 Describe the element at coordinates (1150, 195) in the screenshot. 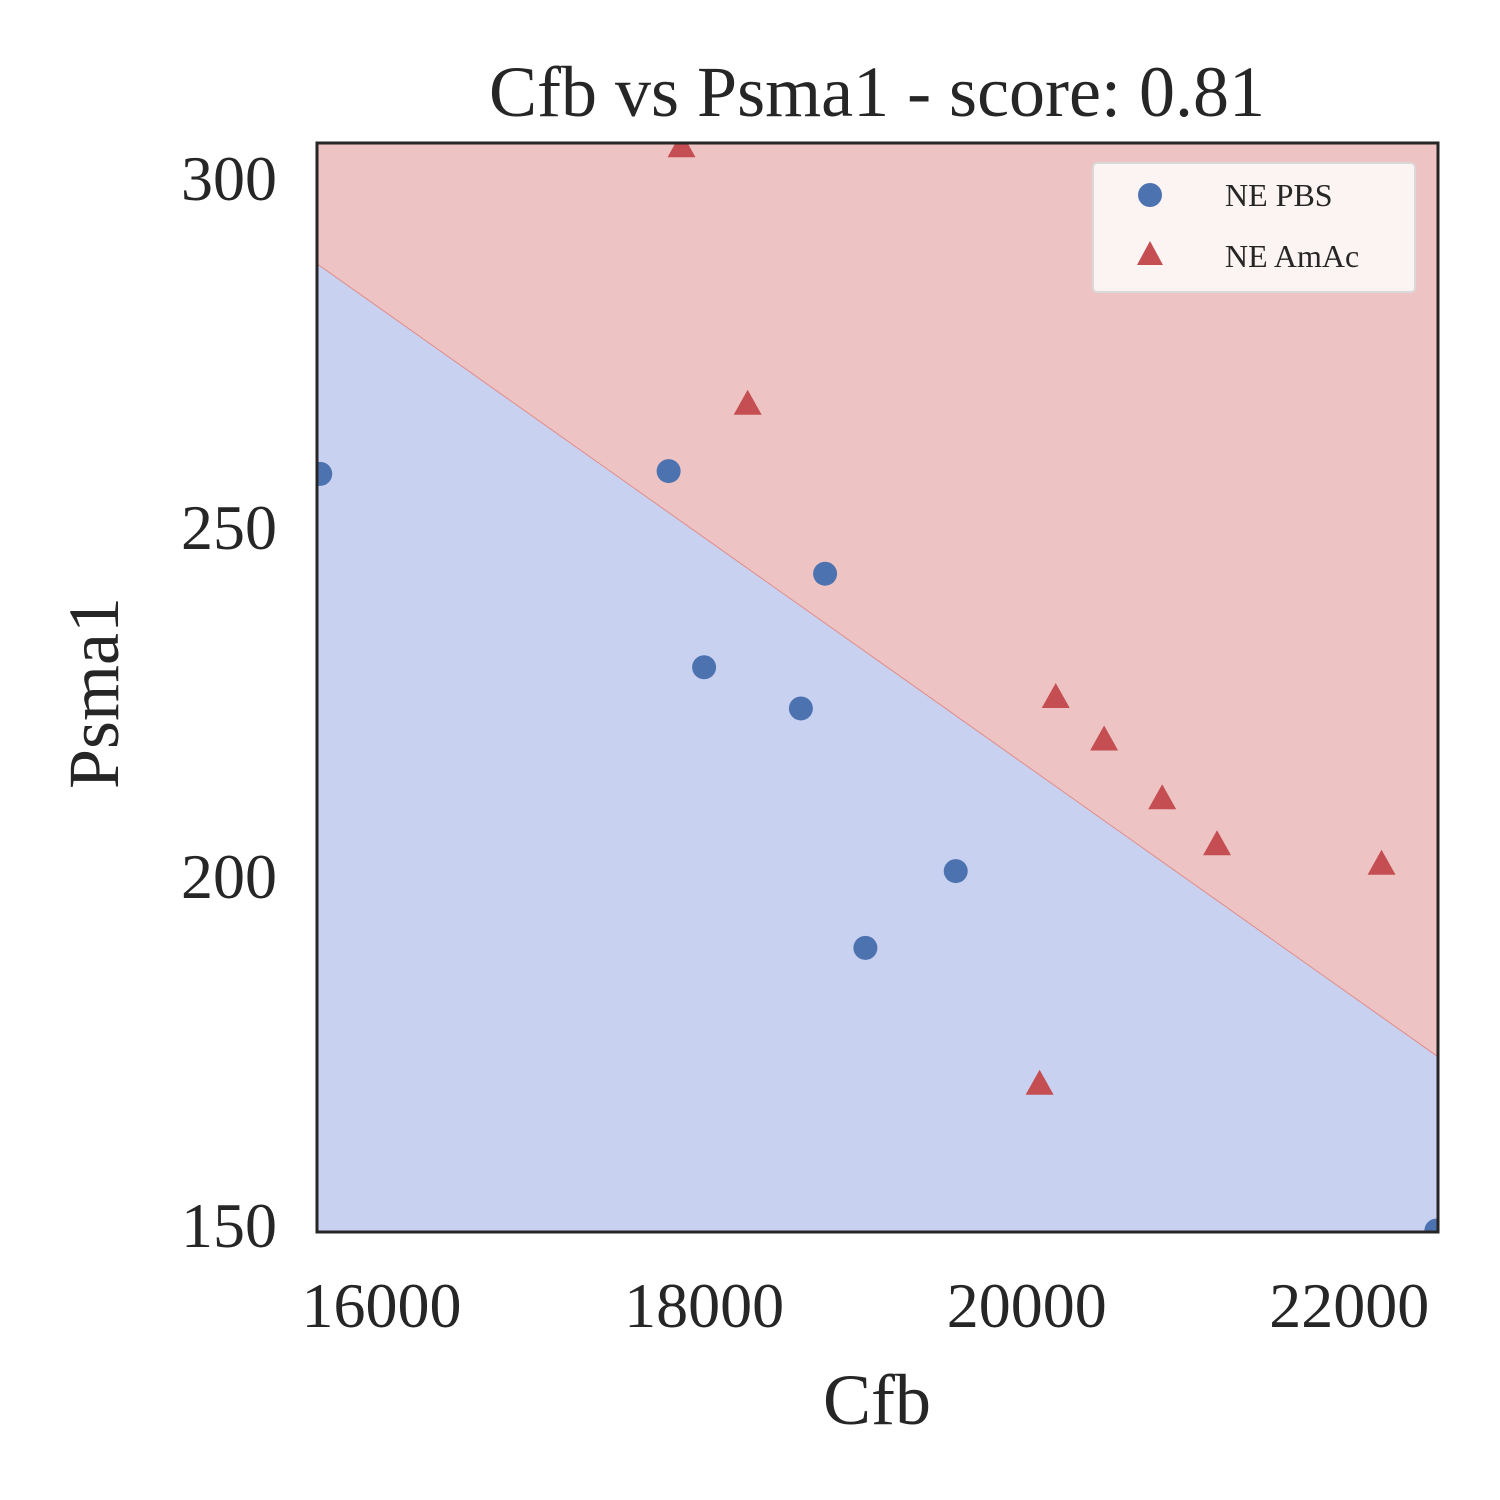

I see `legend-marker-ne-pbs` at that location.